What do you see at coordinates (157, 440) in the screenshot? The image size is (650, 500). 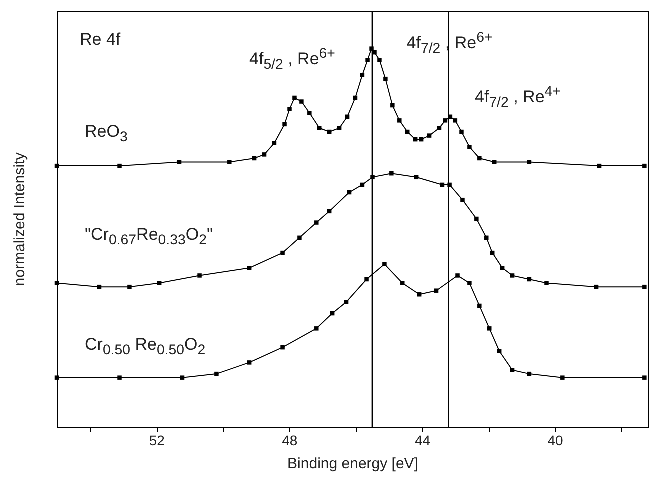 I see `x-tick-label: 52` at bounding box center [157, 440].